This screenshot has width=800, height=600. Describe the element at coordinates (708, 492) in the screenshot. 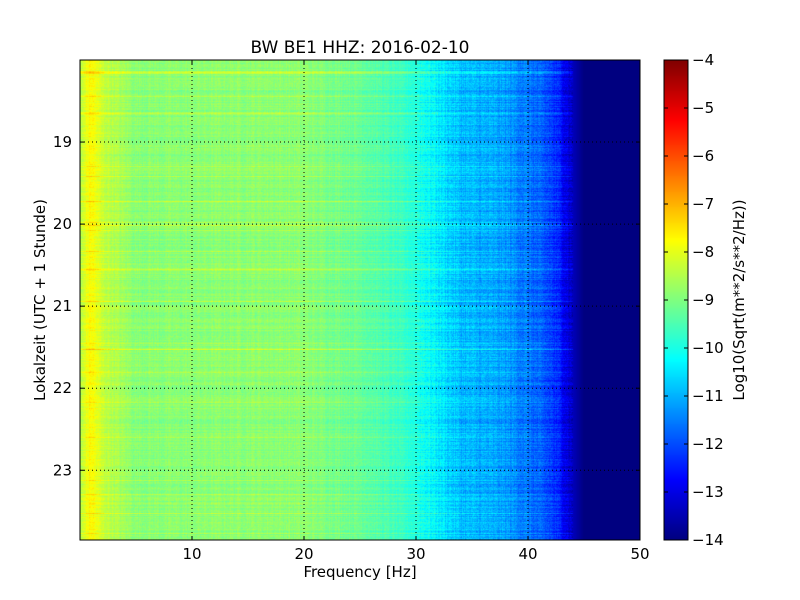

I see `colorbar-tick-label: −13` at that location.